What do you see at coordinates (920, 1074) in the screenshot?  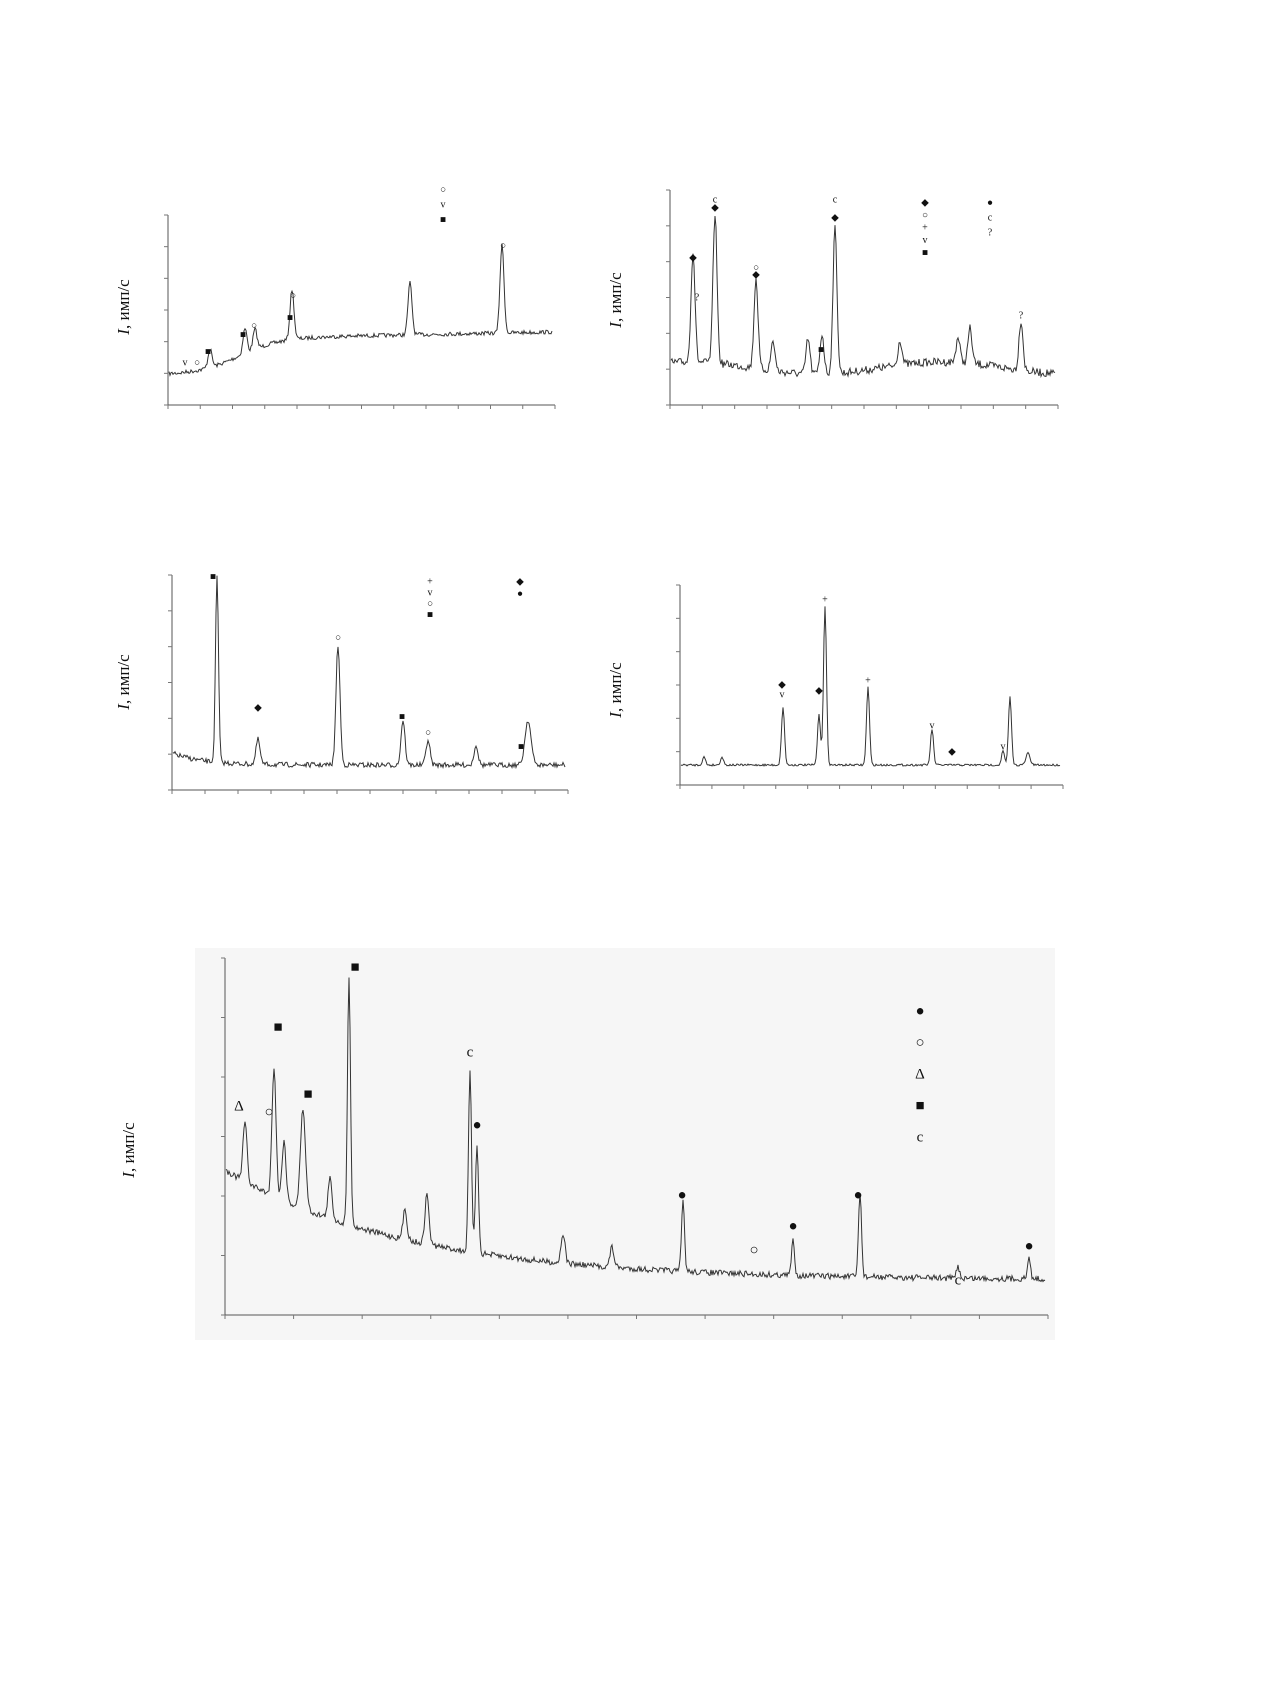 I see `legend-symbol: Δ` at bounding box center [920, 1074].